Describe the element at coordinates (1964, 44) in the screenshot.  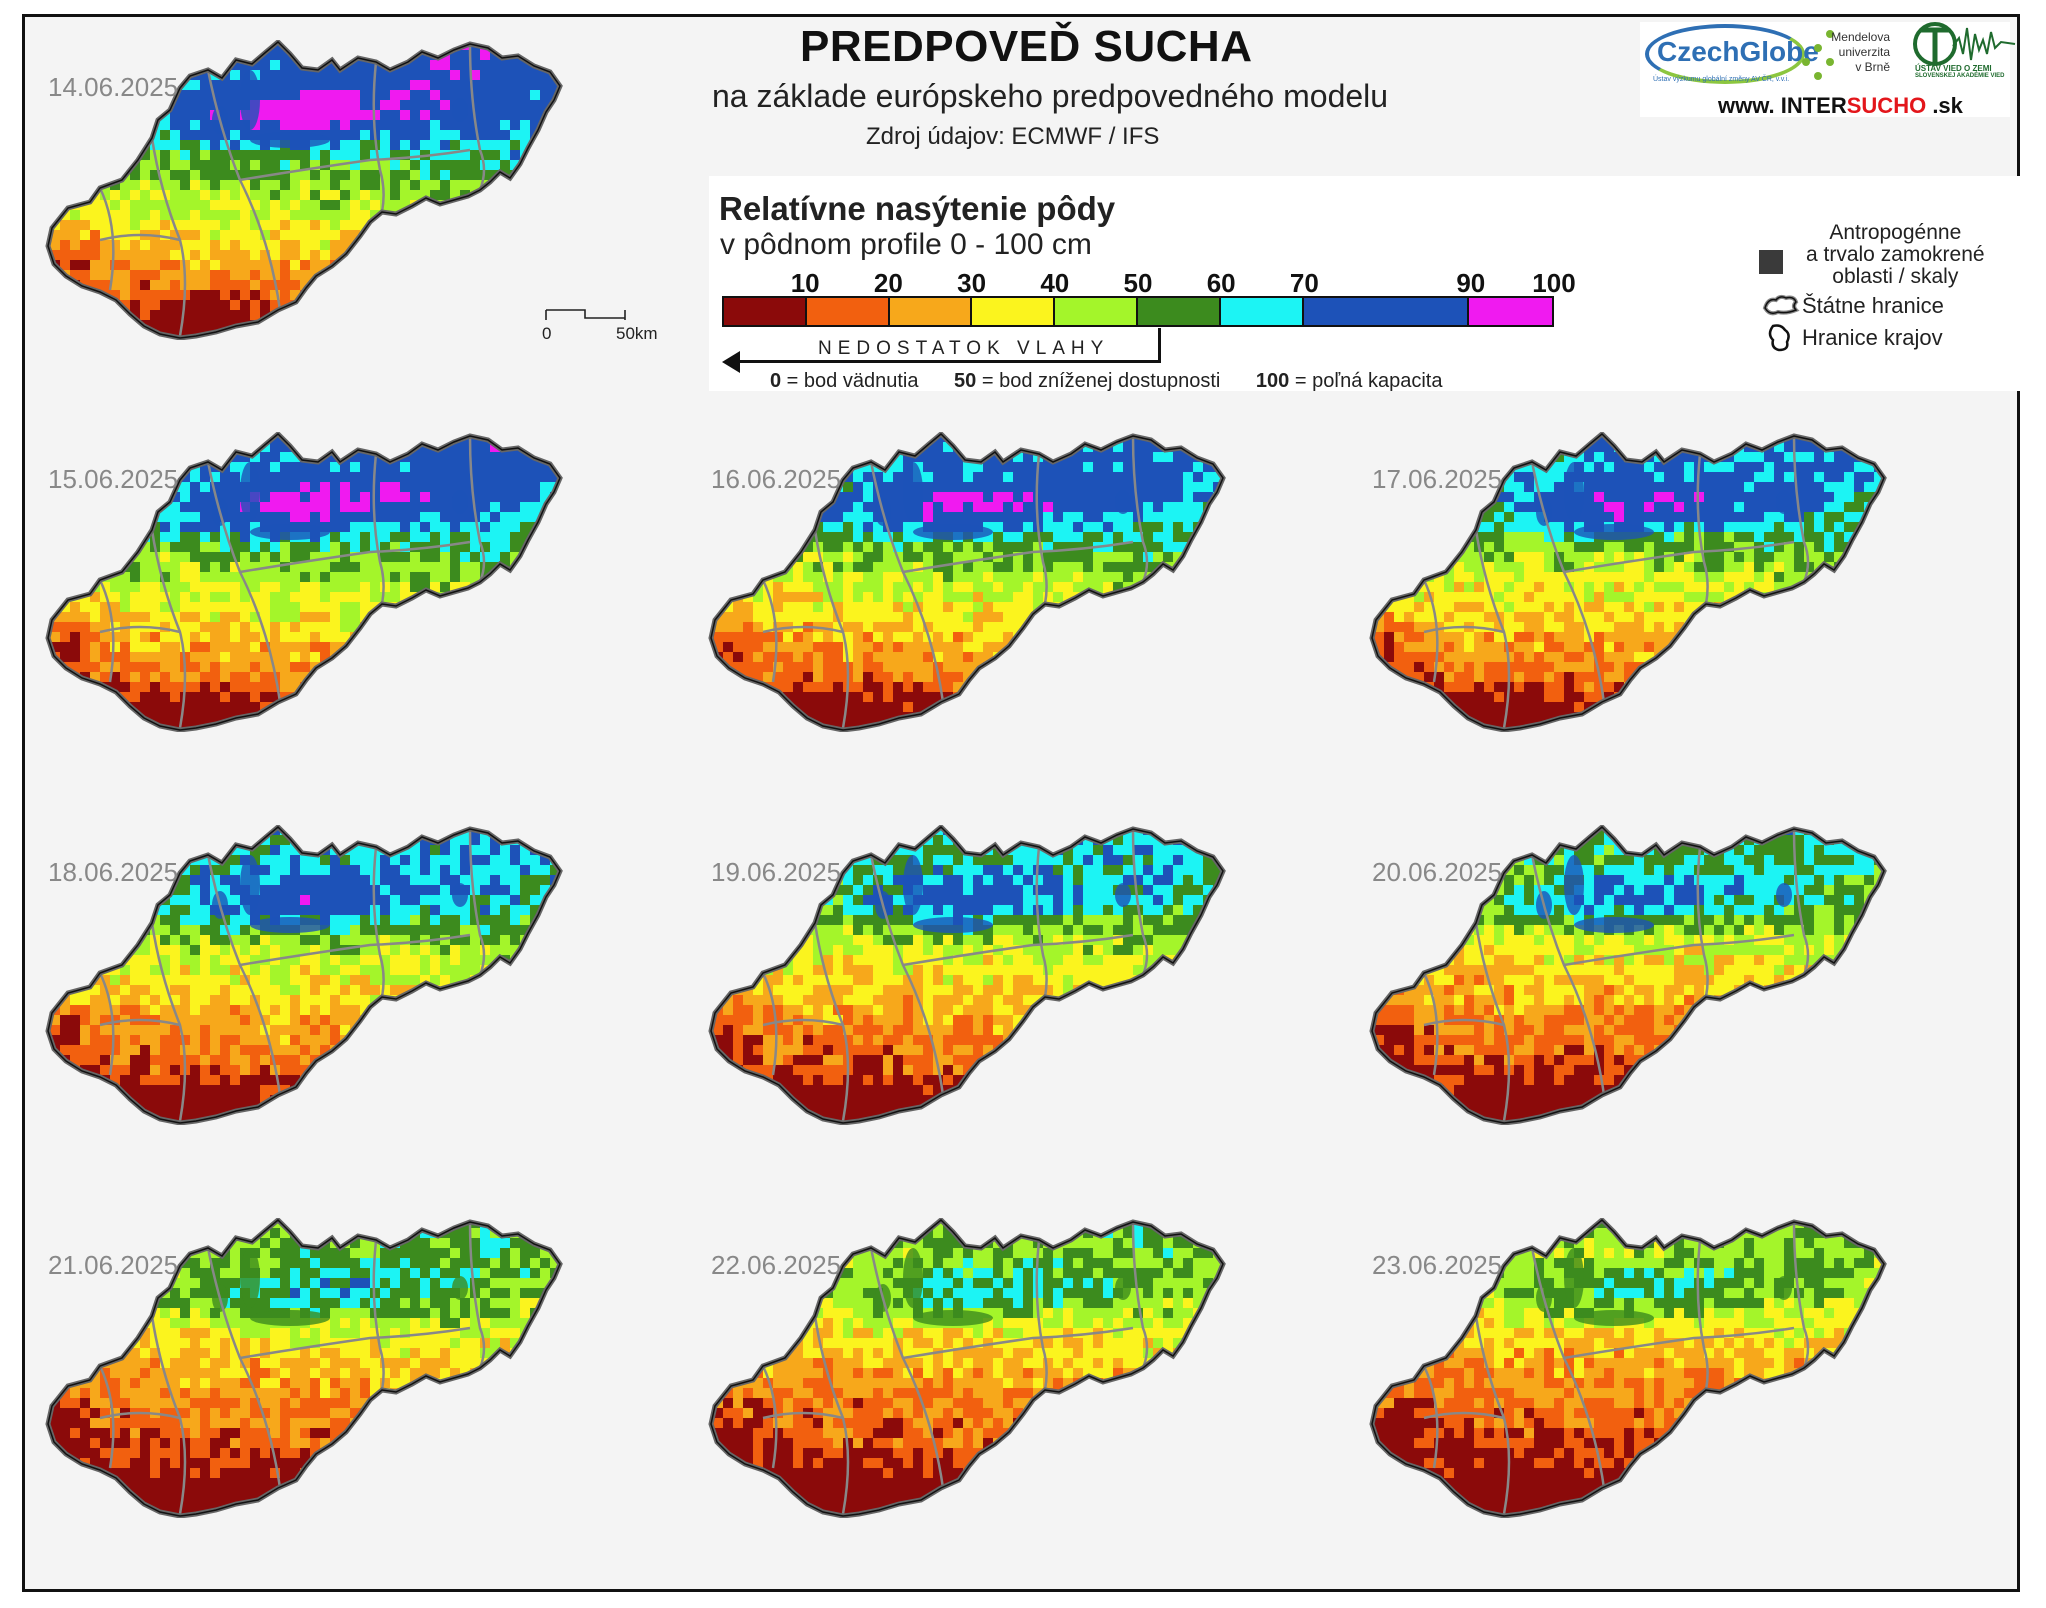
I see `seismograph-icon` at that location.